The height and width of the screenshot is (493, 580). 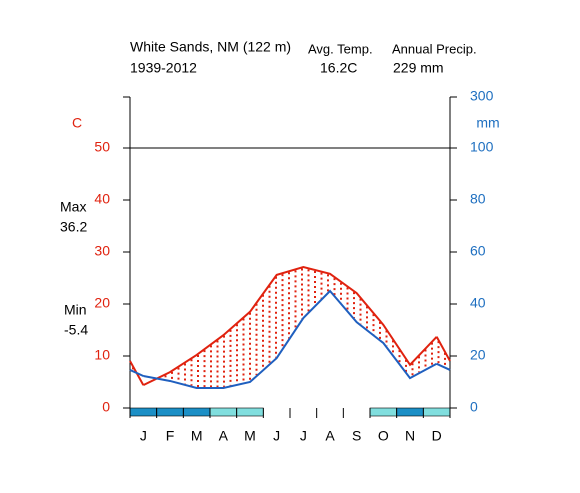 I want to click on y-tick-label: 50, so click(x=102, y=147).